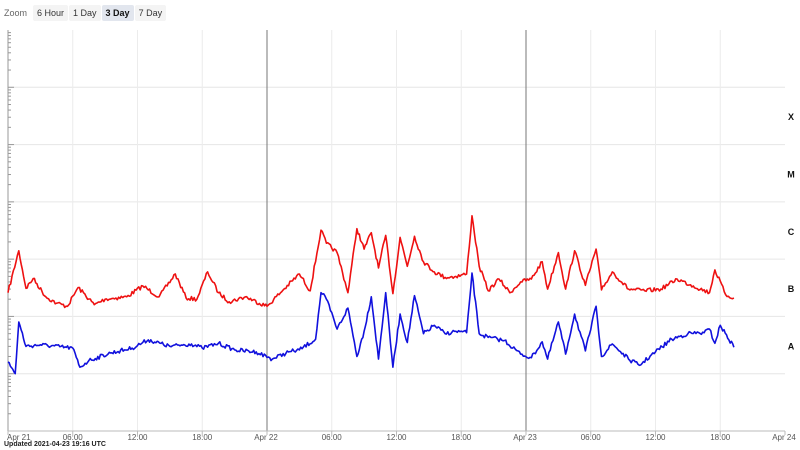  What do you see at coordinates (525, 437) in the screenshot?
I see `x-tick-label: Apr 23` at bounding box center [525, 437].